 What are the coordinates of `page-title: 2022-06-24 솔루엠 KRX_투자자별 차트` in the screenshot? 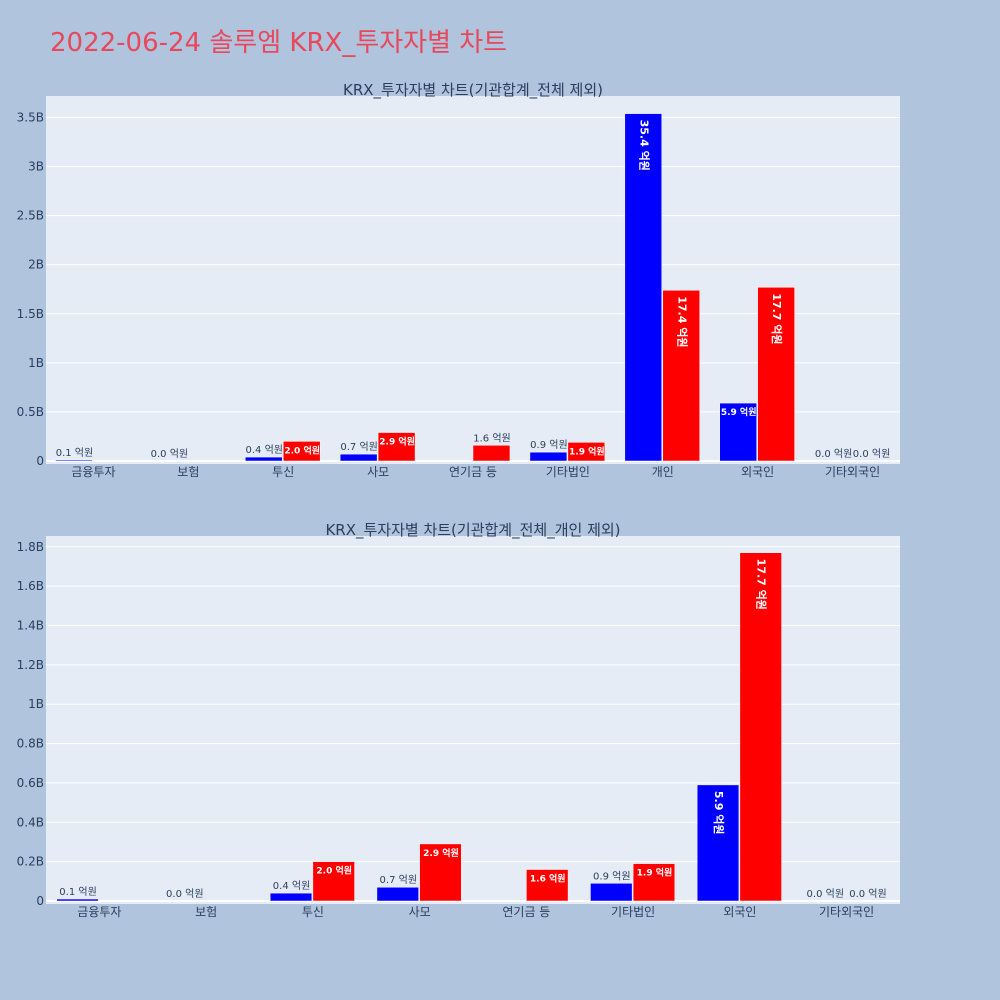 It's located at (279, 43).